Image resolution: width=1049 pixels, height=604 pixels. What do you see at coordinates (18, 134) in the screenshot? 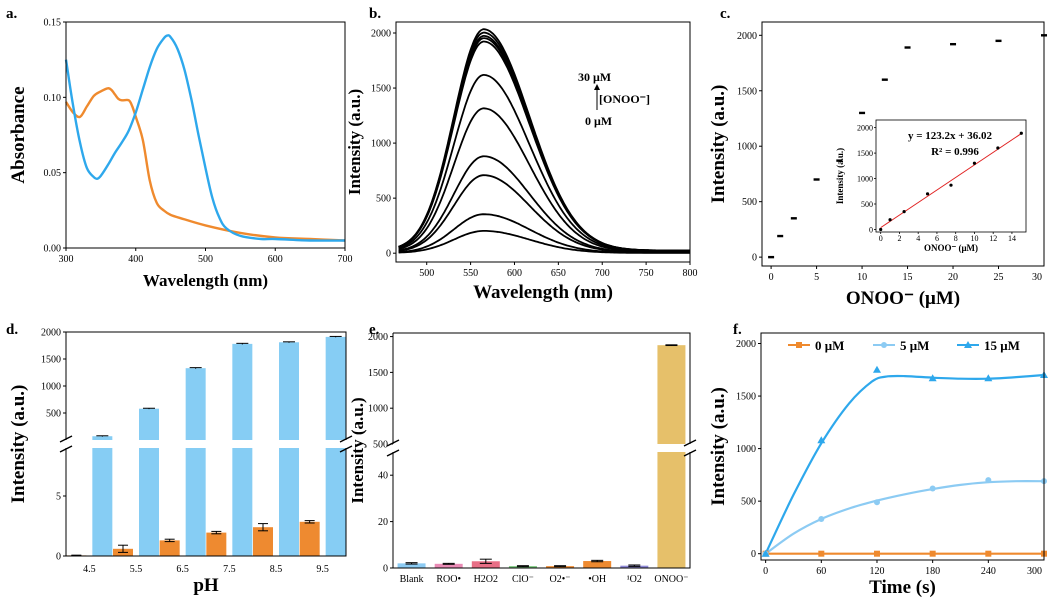
I see `y-axis-label: Absorbance` at bounding box center [18, 134].